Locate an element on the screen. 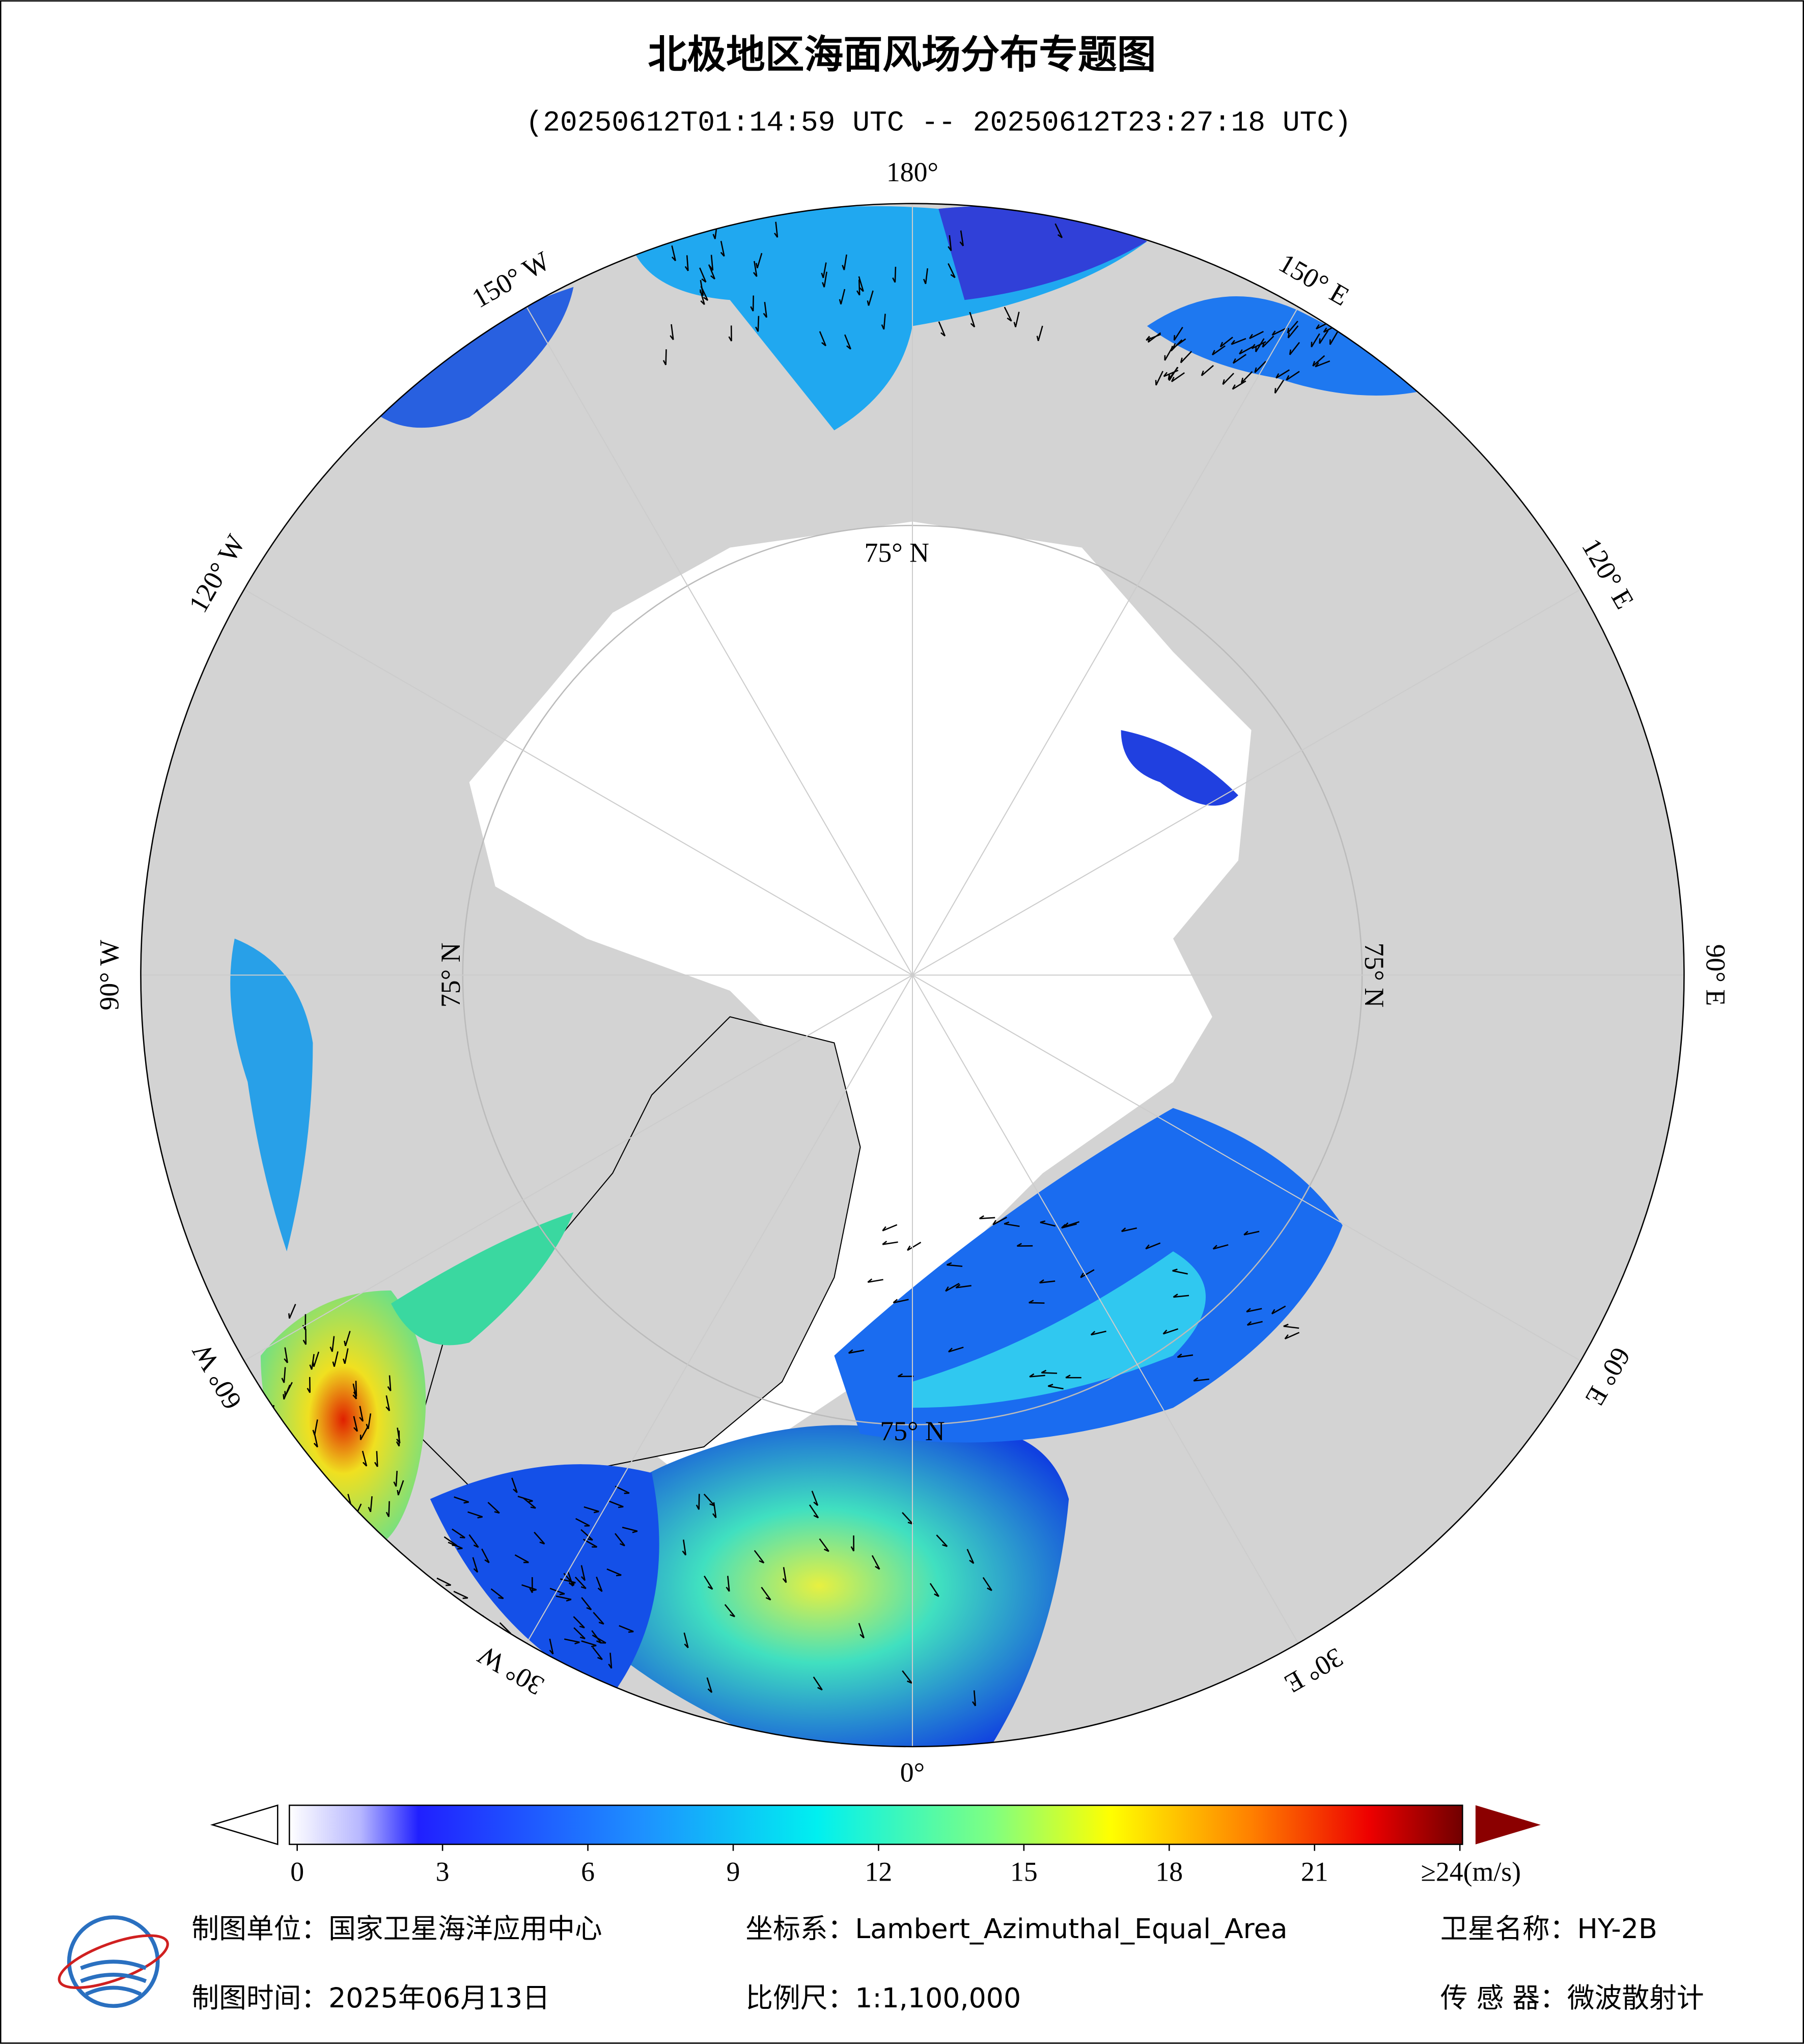 The height and width of the screenshot is (2044, 1804). footer-sensor: 传 感 器：微波散射计 is located at coordinates (1572, 1998).